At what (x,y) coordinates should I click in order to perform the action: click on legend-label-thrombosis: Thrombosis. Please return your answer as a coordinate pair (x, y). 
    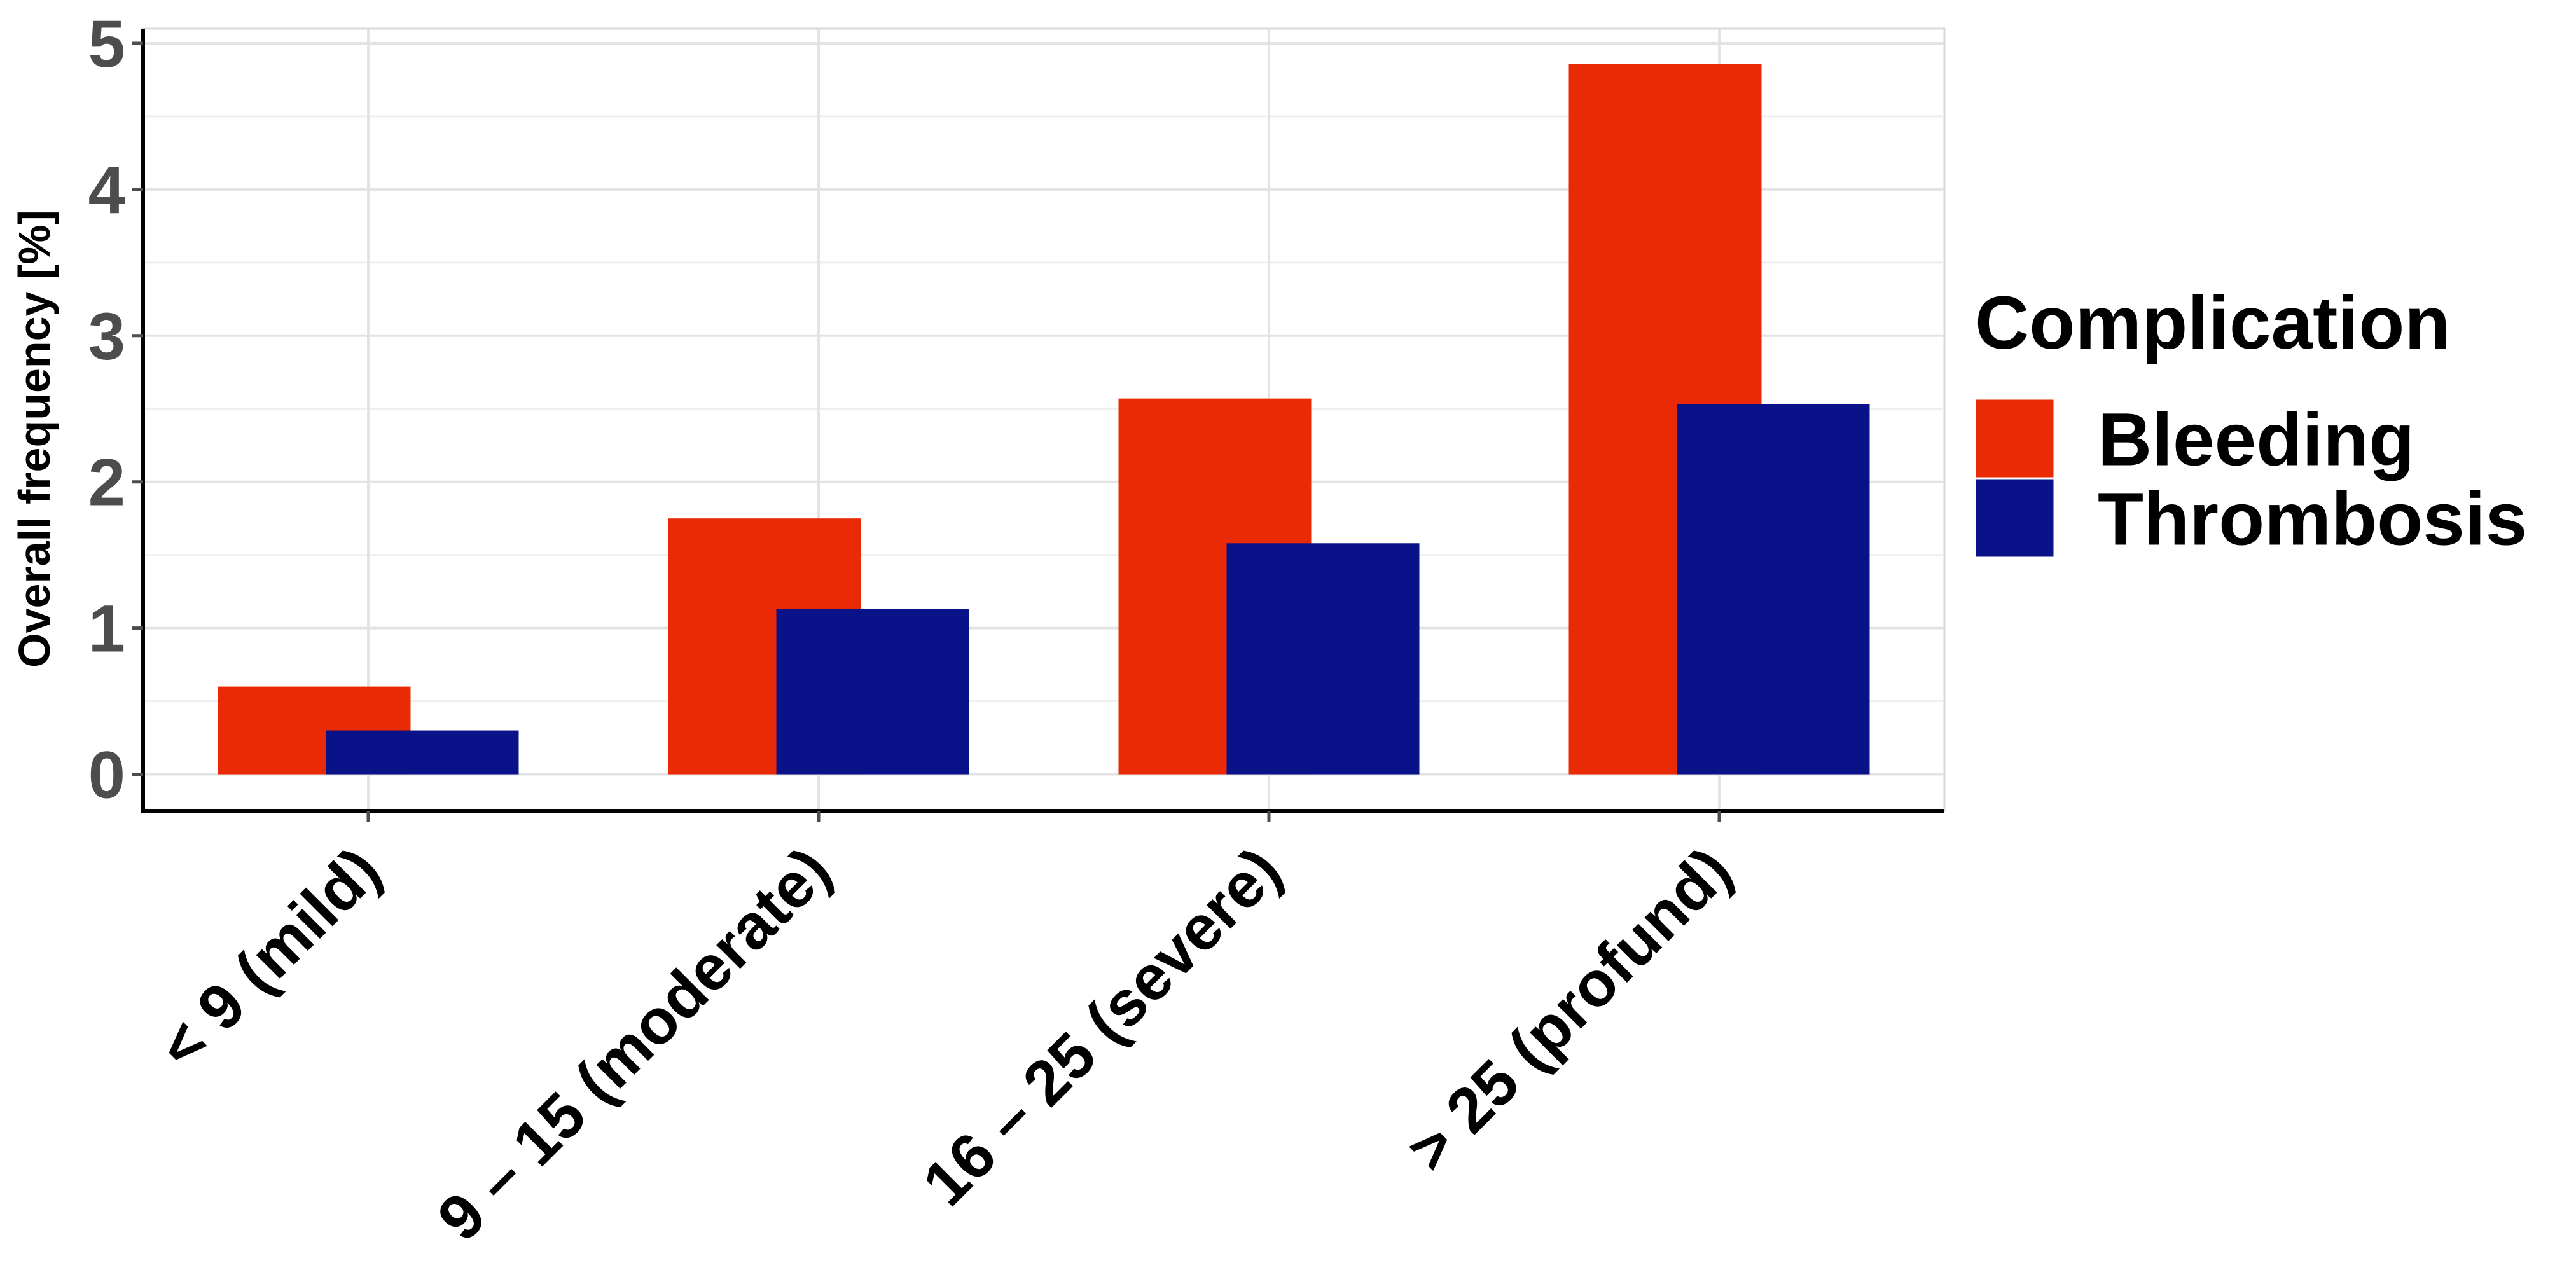
    Looking at the image, I should click on (2312, 520).